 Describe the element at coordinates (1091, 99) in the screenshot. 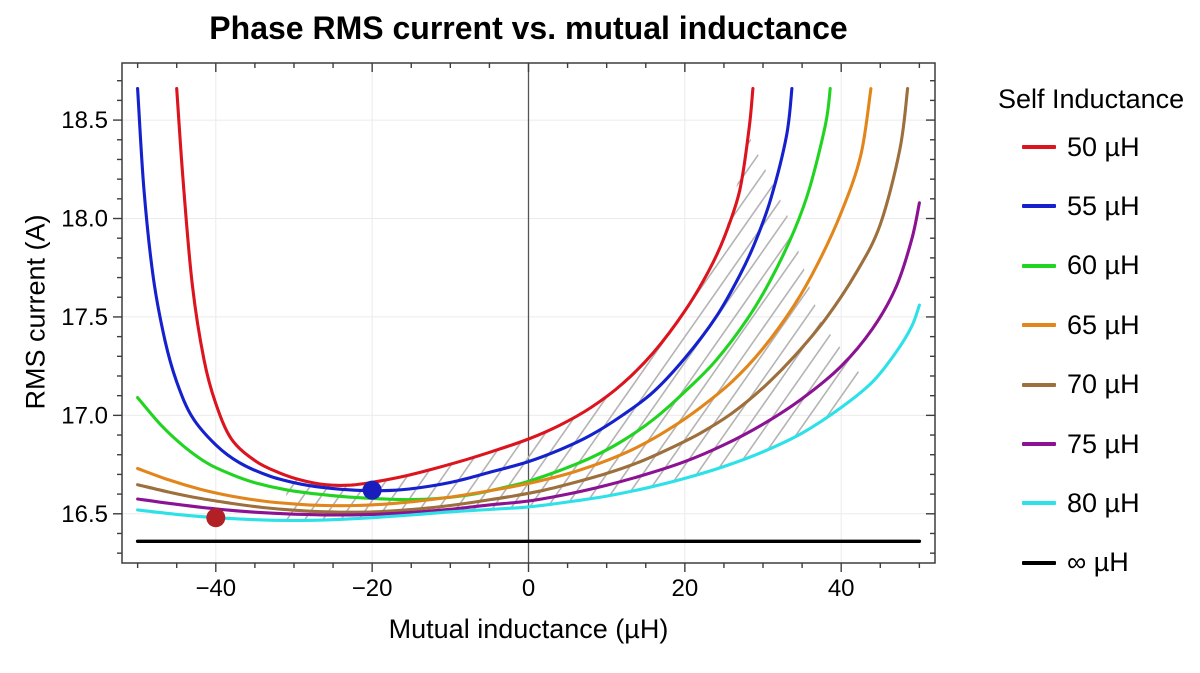

I see `legend-title: Self Inductance` at that location.